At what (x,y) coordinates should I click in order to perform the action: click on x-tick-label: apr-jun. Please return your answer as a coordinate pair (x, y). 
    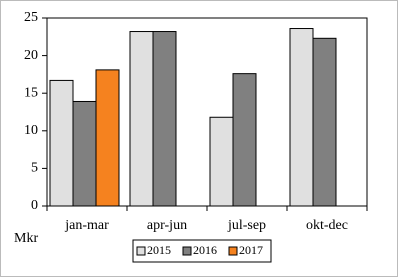
    Looking at the image, I should click on (167, 225).